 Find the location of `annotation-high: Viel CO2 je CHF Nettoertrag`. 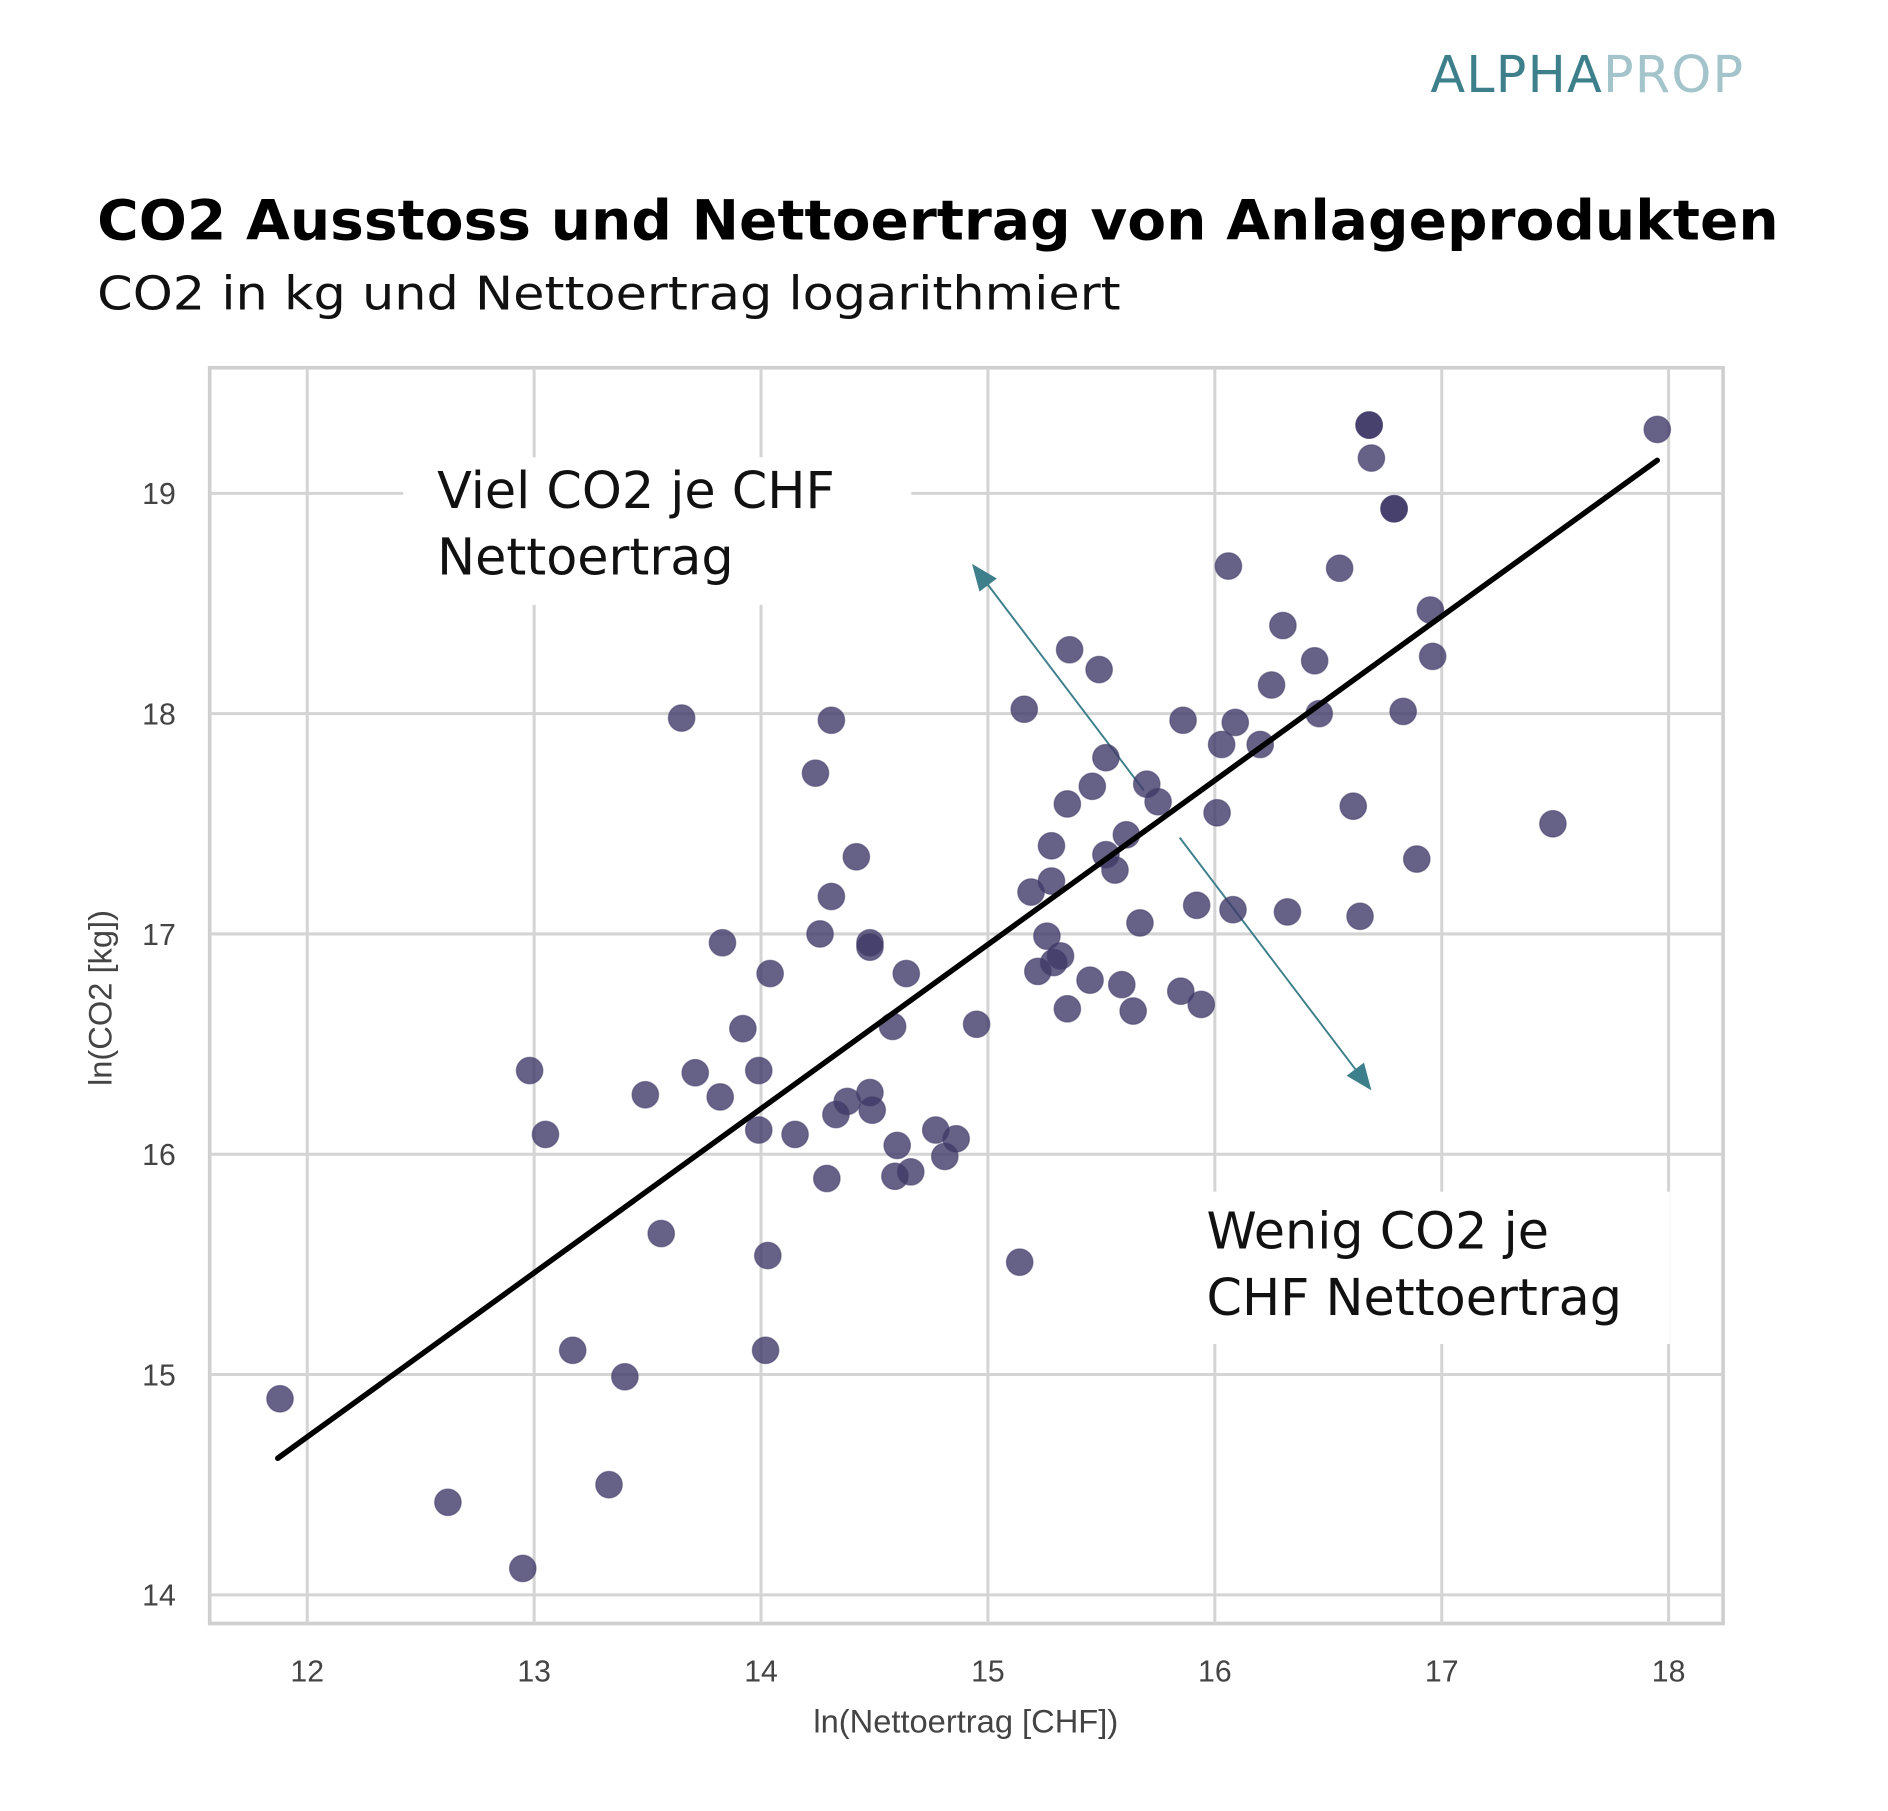

annotation-high: Viel CO2 je CHF Nettoertrag is located at coordinates (644, 524).